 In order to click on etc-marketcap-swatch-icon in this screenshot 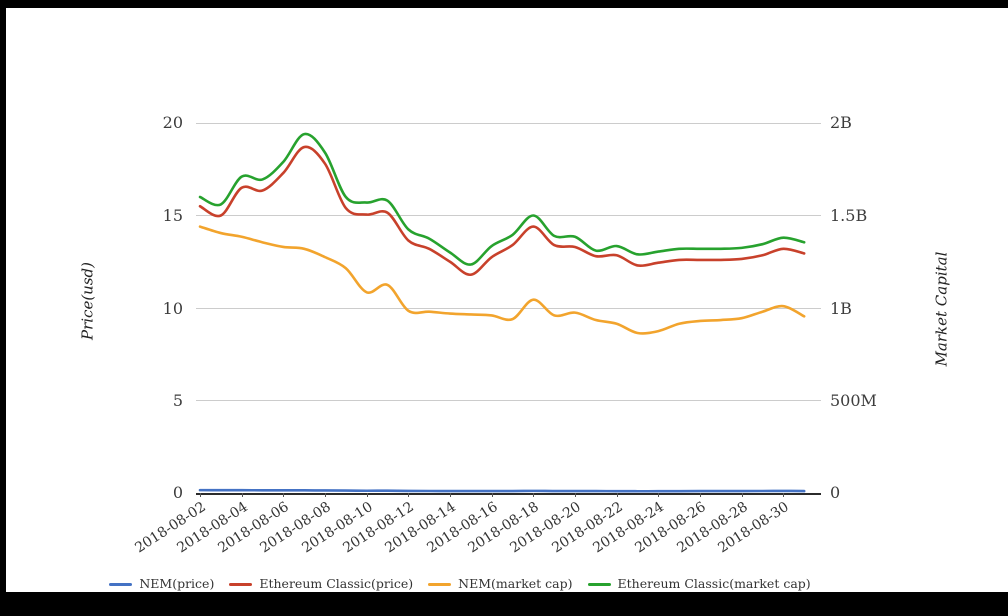, I will do `click(599, 584)`.